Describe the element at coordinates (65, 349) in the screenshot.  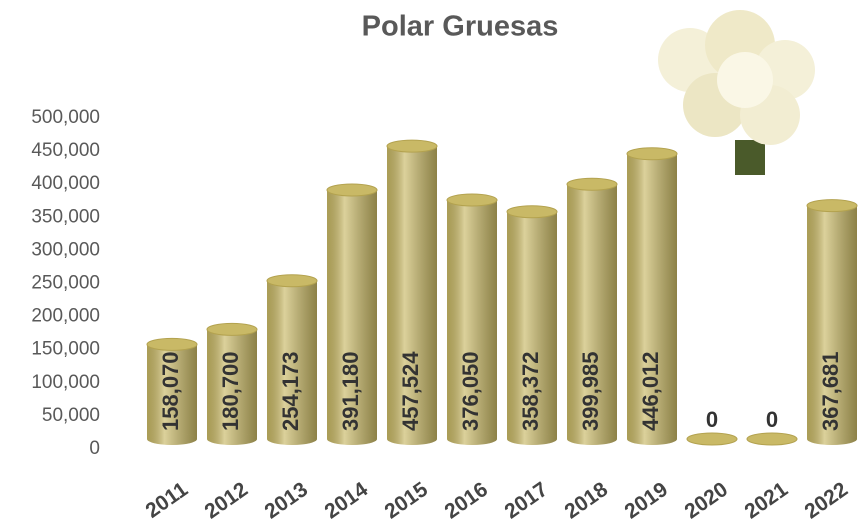
I see `y-tick-label: 150,000` at that location.